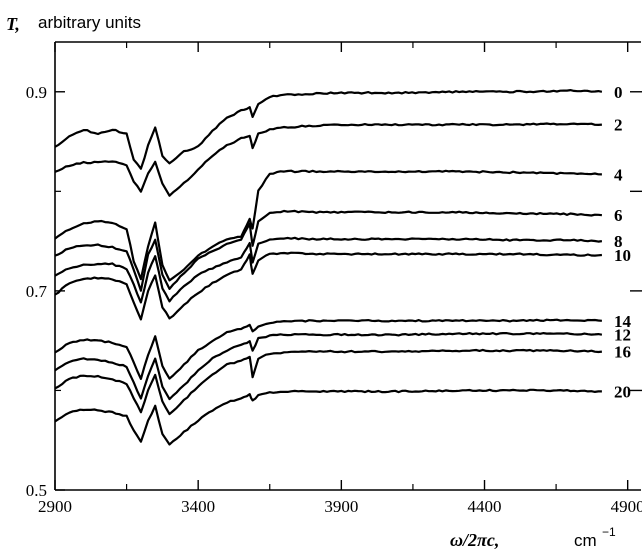  I want to click on curve-label-12: 12, so click(622, 335).